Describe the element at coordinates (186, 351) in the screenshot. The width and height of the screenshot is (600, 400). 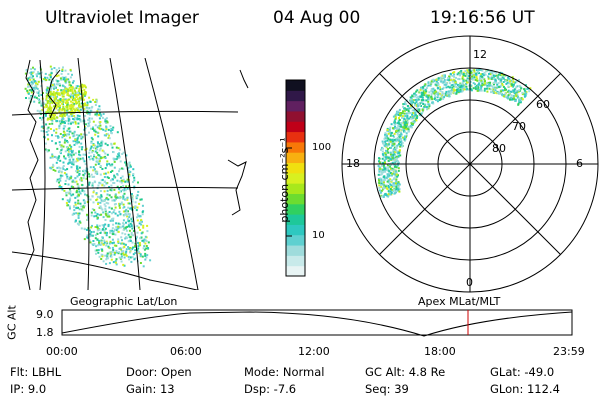
I see `timeline-x-tick: 06:00` at that location.